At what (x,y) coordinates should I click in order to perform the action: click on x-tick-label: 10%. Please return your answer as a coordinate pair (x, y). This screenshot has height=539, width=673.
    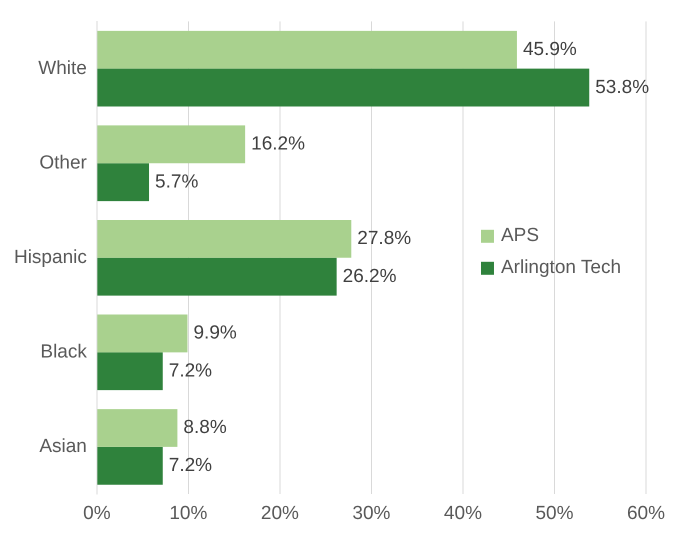
    Looking at the image, I should click on (188, 513).